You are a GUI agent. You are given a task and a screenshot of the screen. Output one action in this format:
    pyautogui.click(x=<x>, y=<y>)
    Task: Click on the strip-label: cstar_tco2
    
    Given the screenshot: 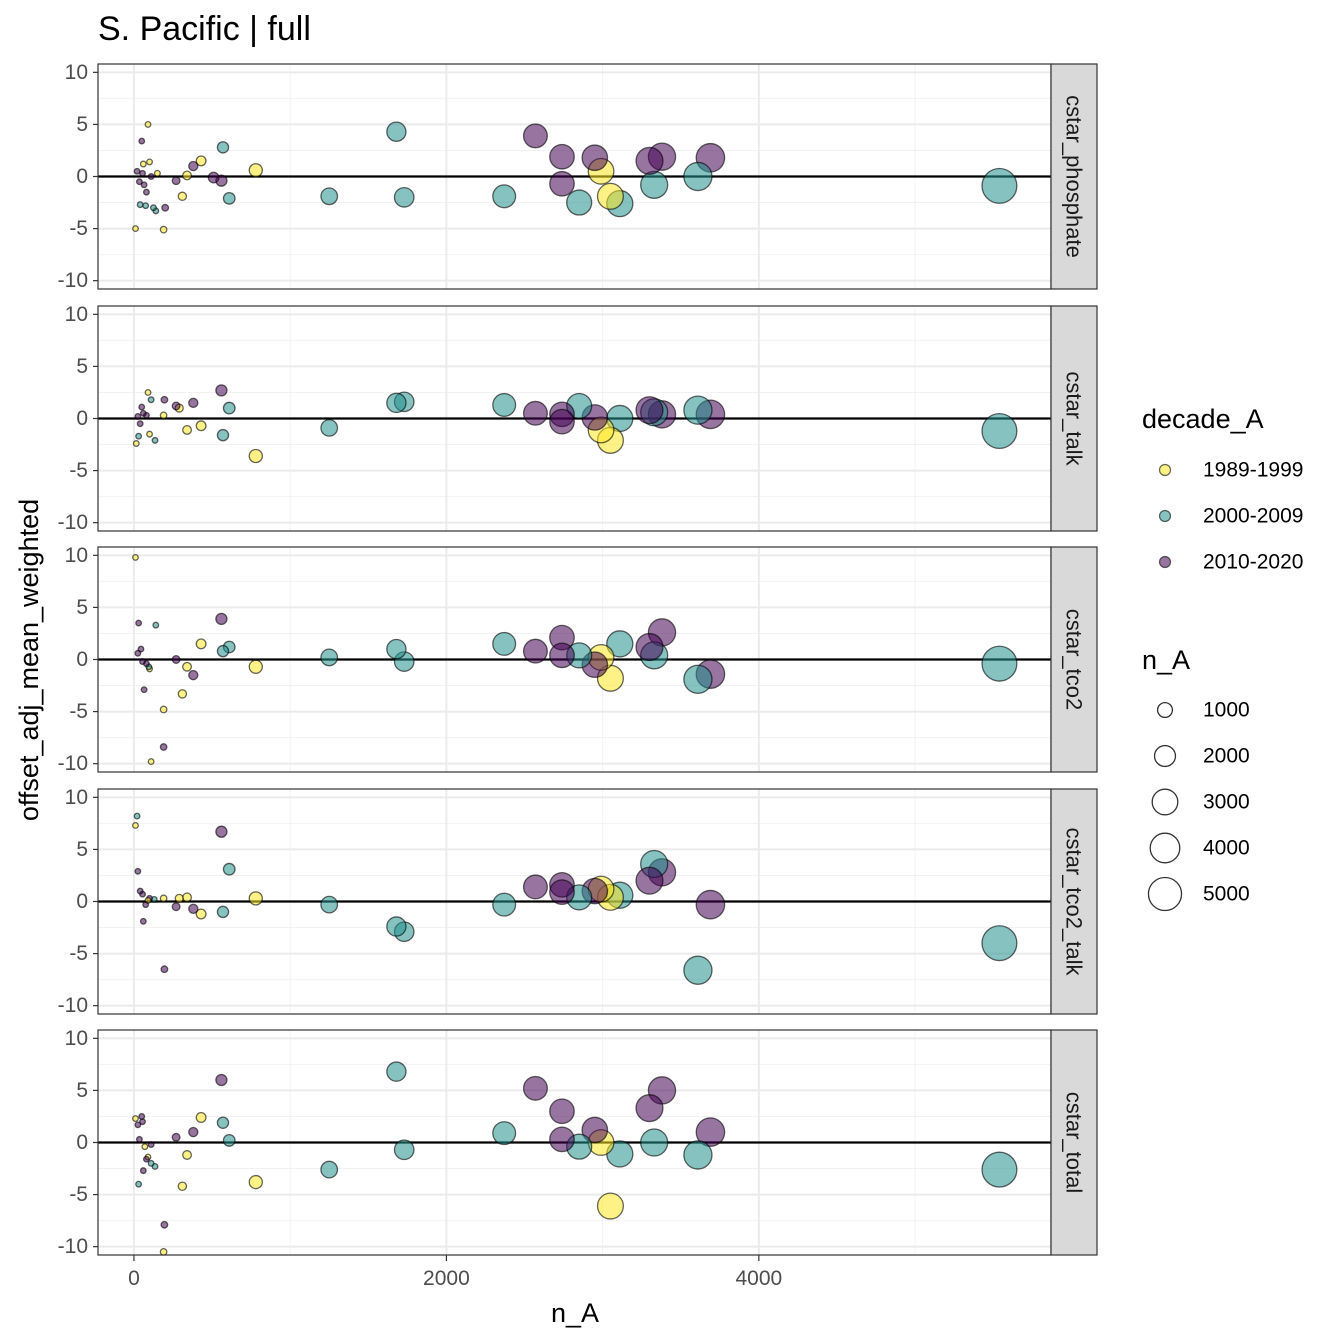 What is the action you would take?
    pyautogui.click(x=1074, y=660)
    